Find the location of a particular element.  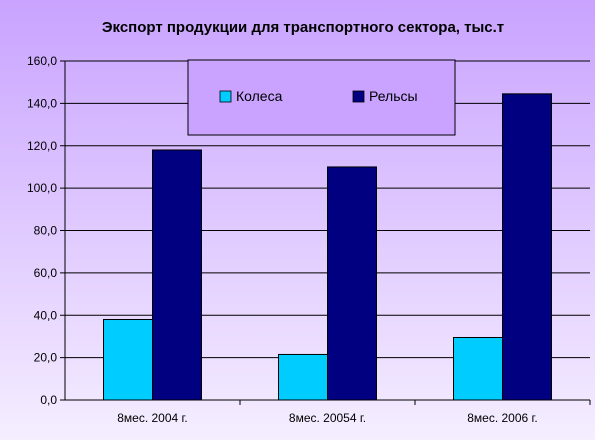

legend-box is located at coordinates (321, 97).